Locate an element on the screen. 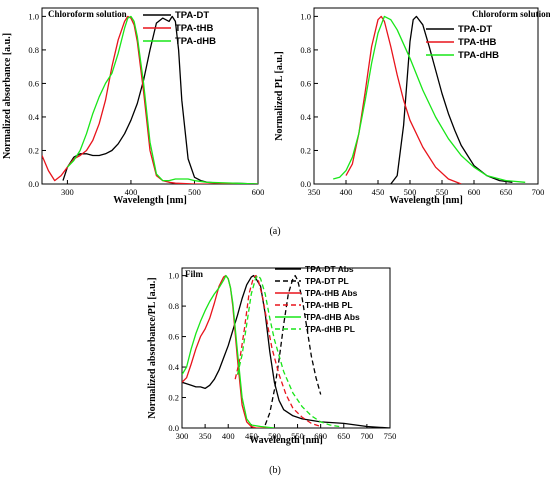  chart-a-right-series-tpa-thb is located at coordinates (403, 99).